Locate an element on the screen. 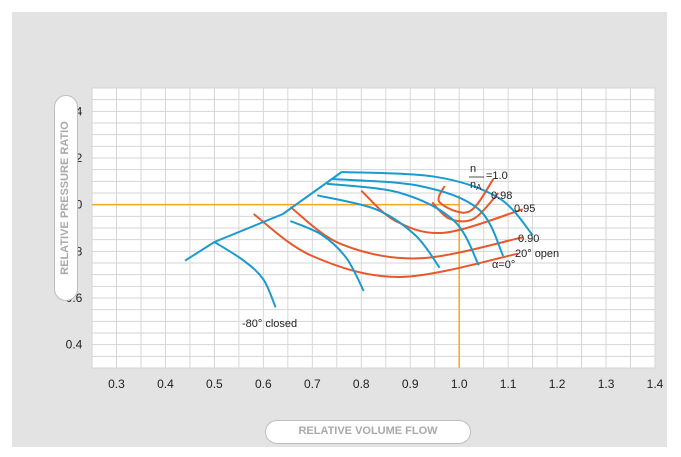  label-80-closed: -80° closed is located at coordinates (269, 324).